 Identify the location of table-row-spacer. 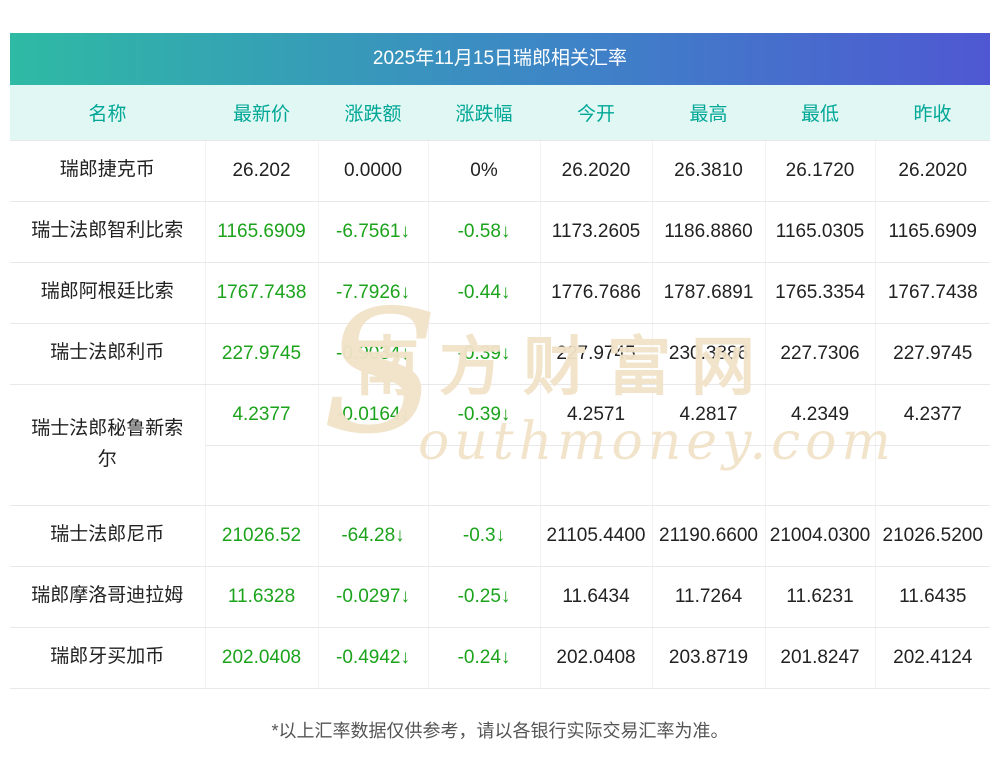
(500, 475).